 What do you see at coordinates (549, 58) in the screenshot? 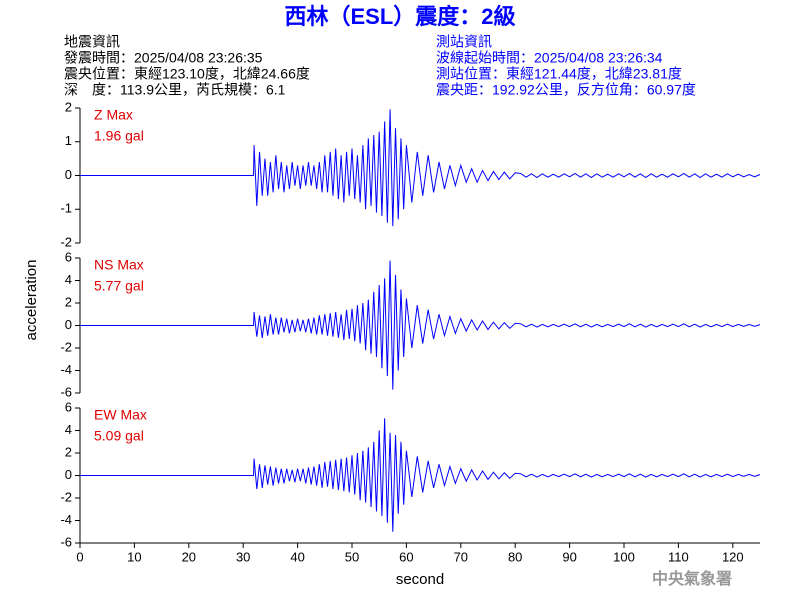
I see `info-right: 波線起始時間：2025/04/08 23:26:34` at bounding box center [549, 58].